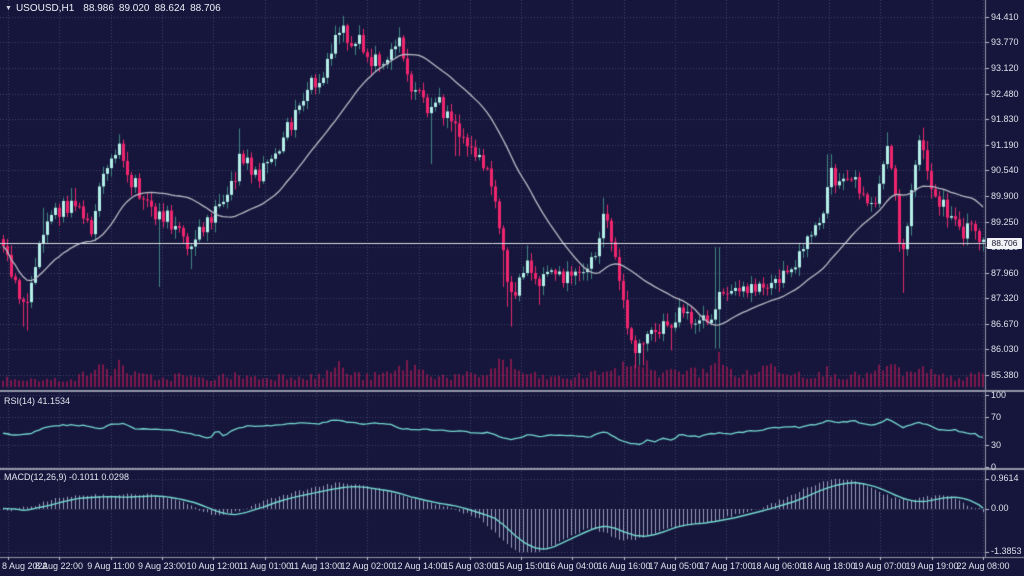 The image size is (1024, 576). I want to click on time-axis-label: 15 Aug 15:00, so click(521, 566).